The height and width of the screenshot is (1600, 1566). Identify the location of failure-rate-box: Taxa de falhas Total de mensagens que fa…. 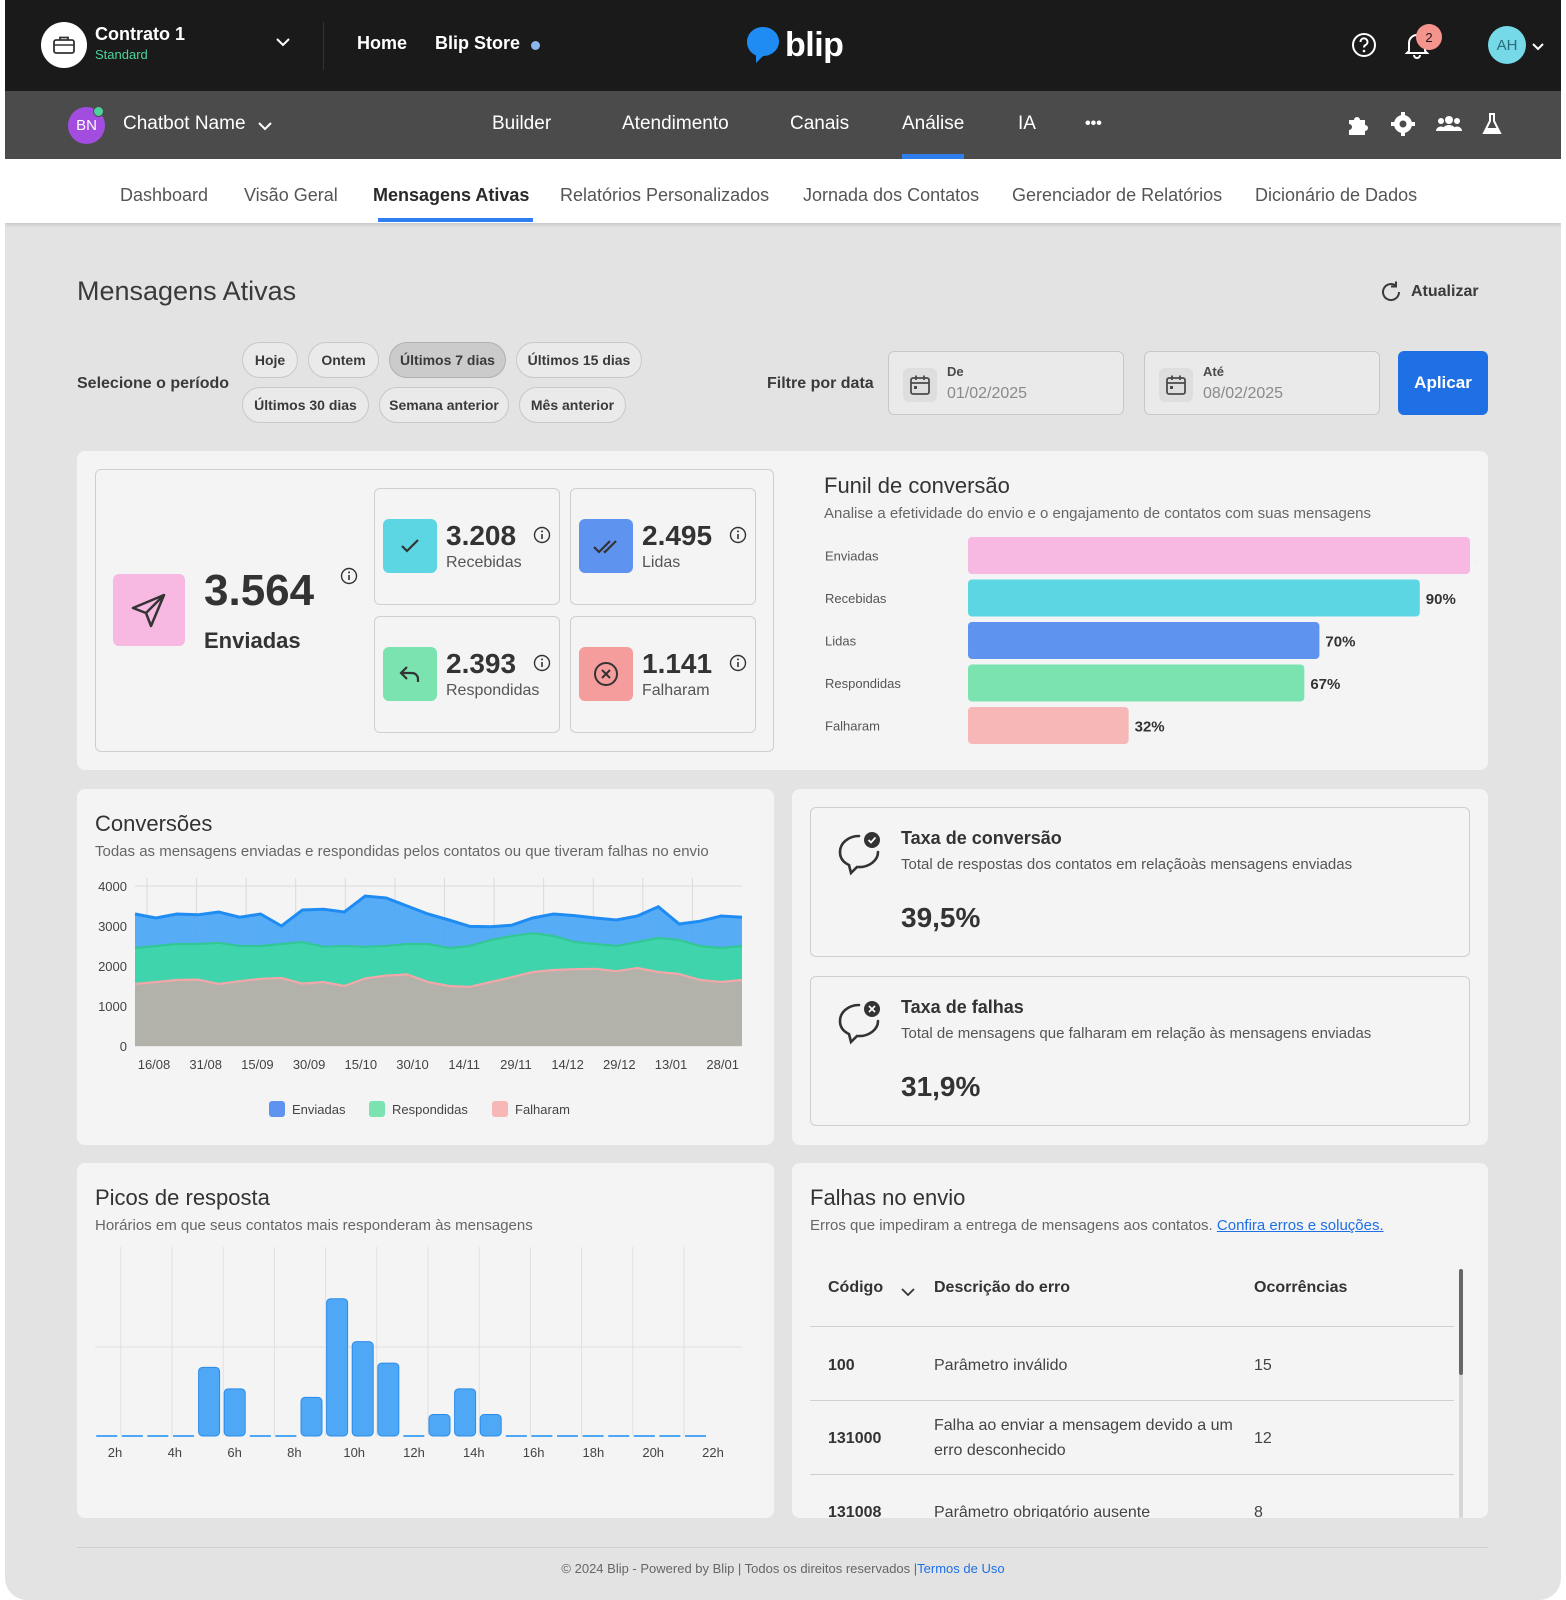
(1140, 1051).